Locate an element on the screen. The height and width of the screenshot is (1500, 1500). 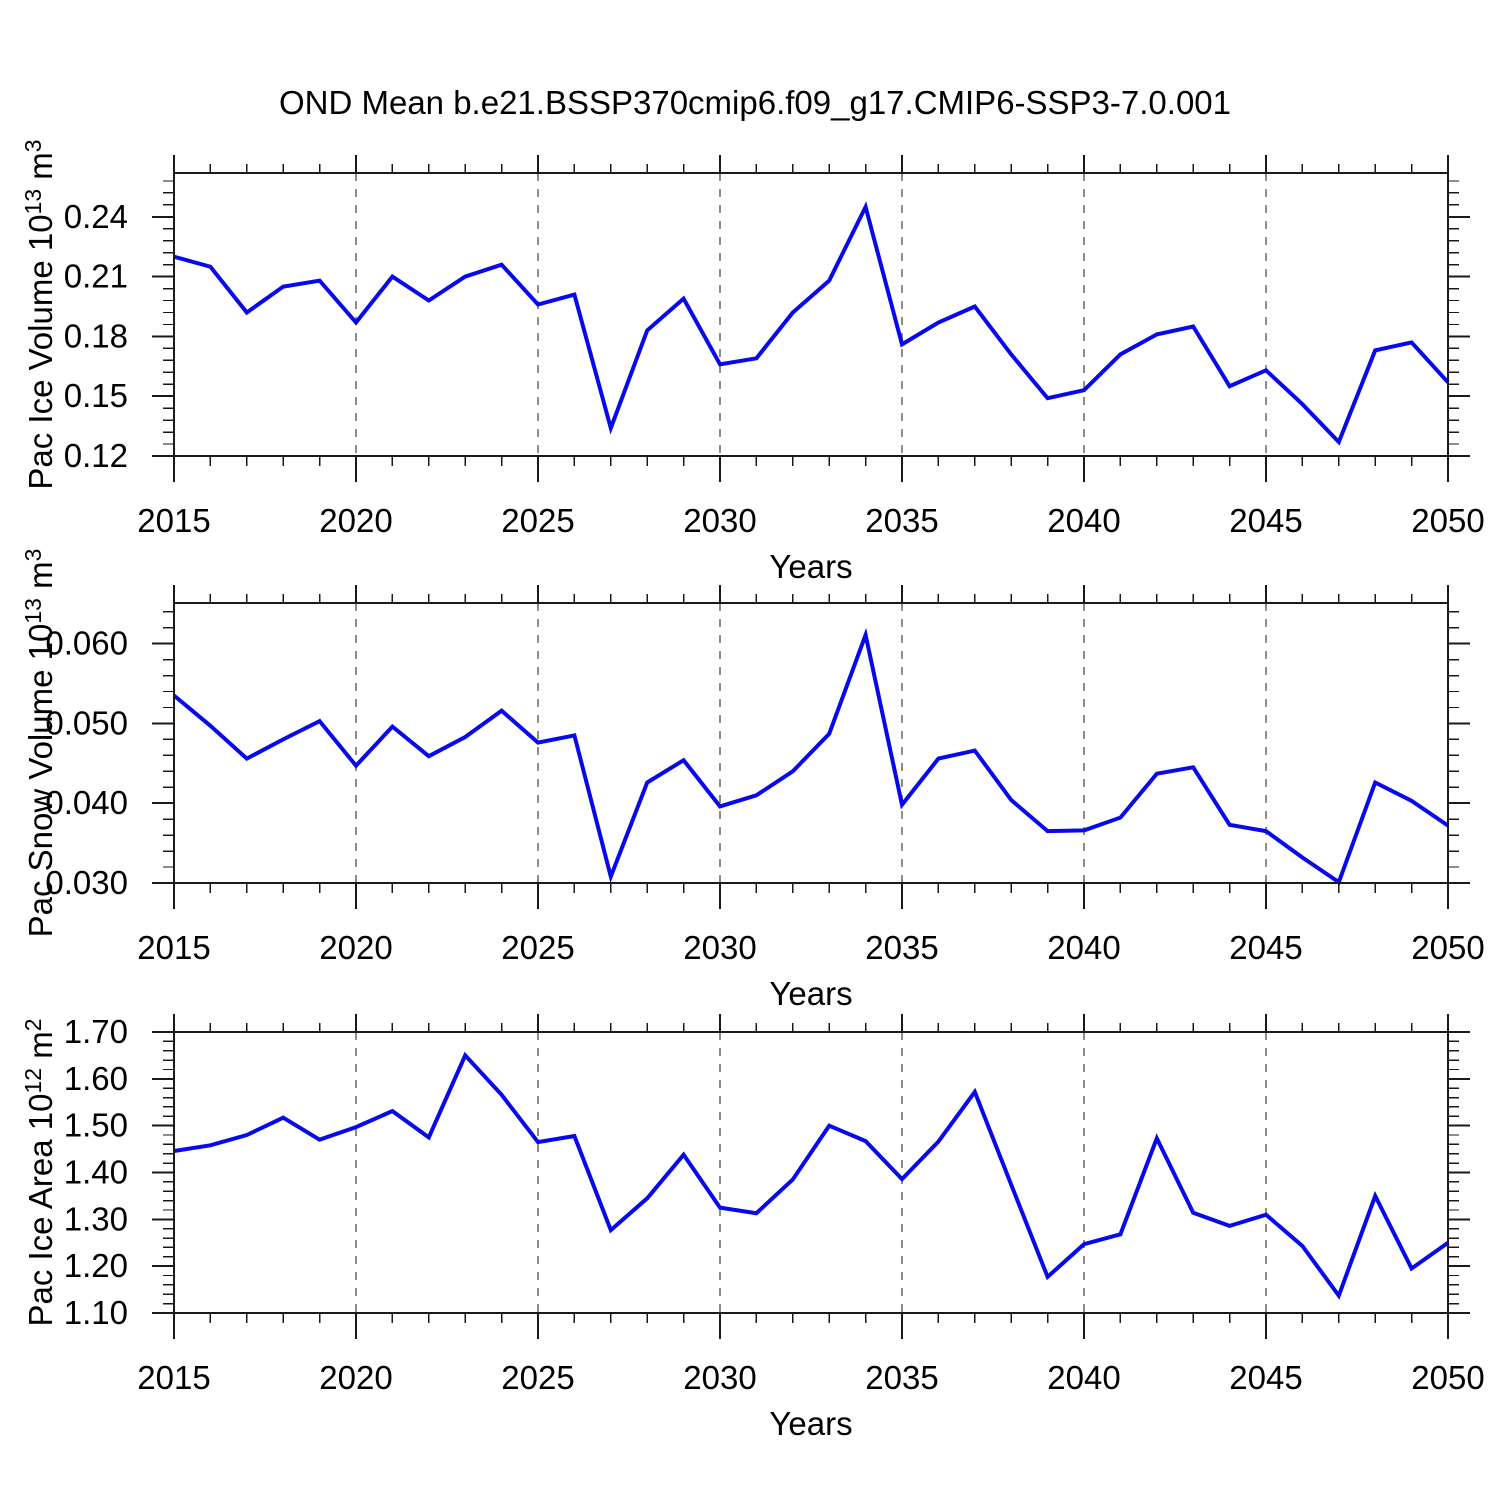
y-tick-label: 0.030 is located at coordinates (86, 882).